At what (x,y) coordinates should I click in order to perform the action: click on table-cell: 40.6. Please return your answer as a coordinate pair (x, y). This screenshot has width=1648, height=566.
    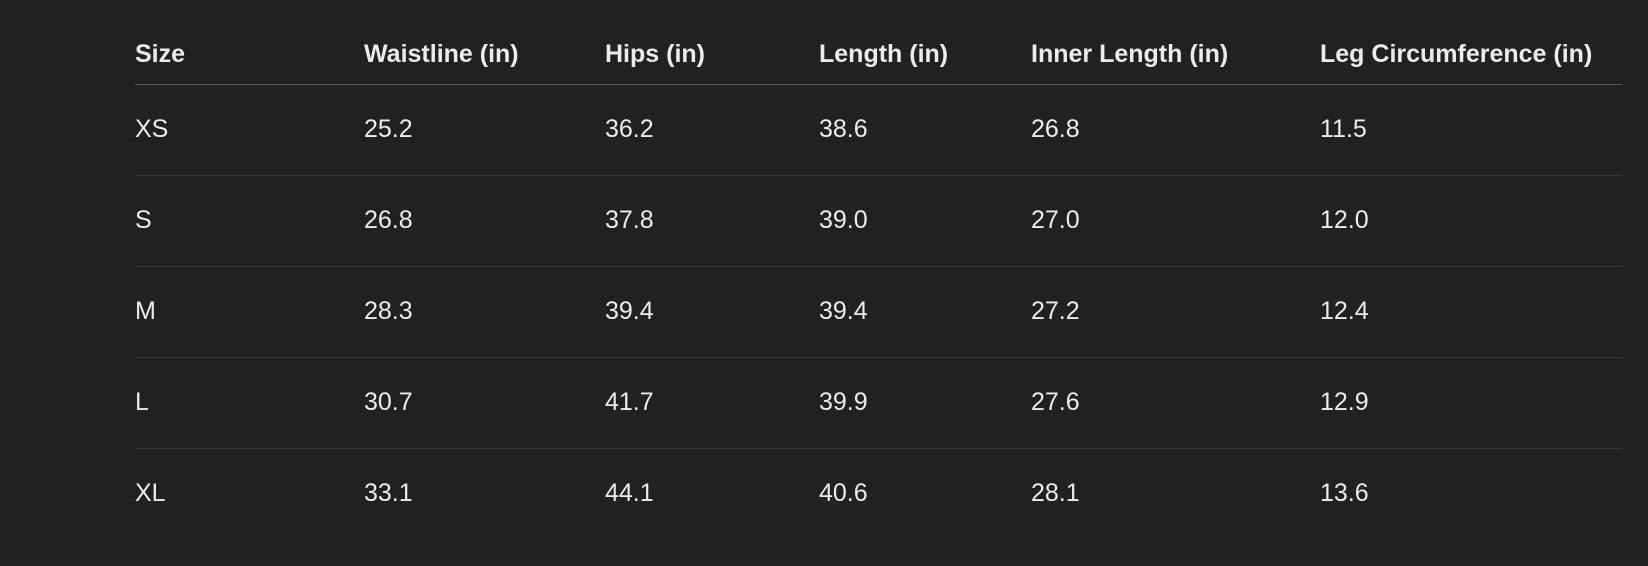
    Looking at the image, I should click on (843, 493).